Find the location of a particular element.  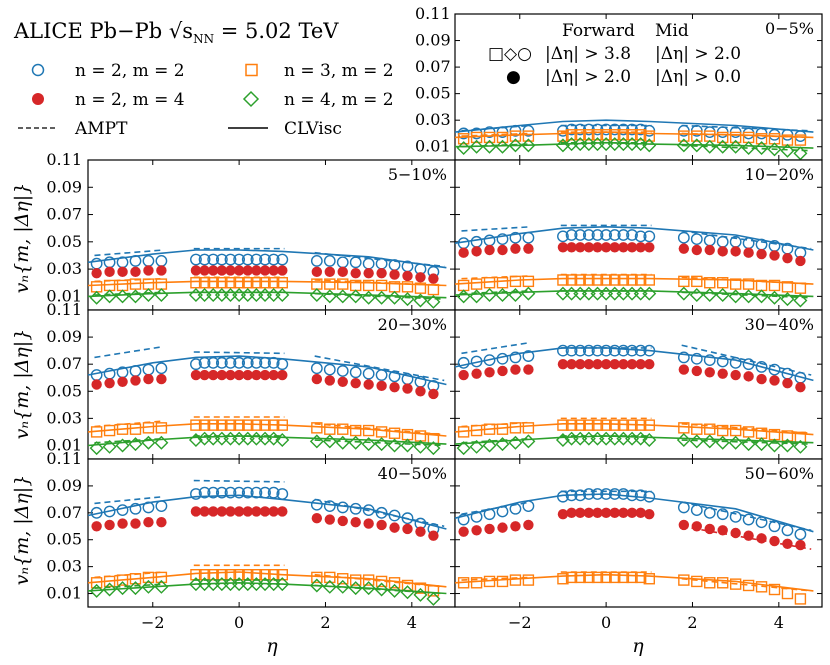

series-n3m2 is located at coordinates (267, 430).